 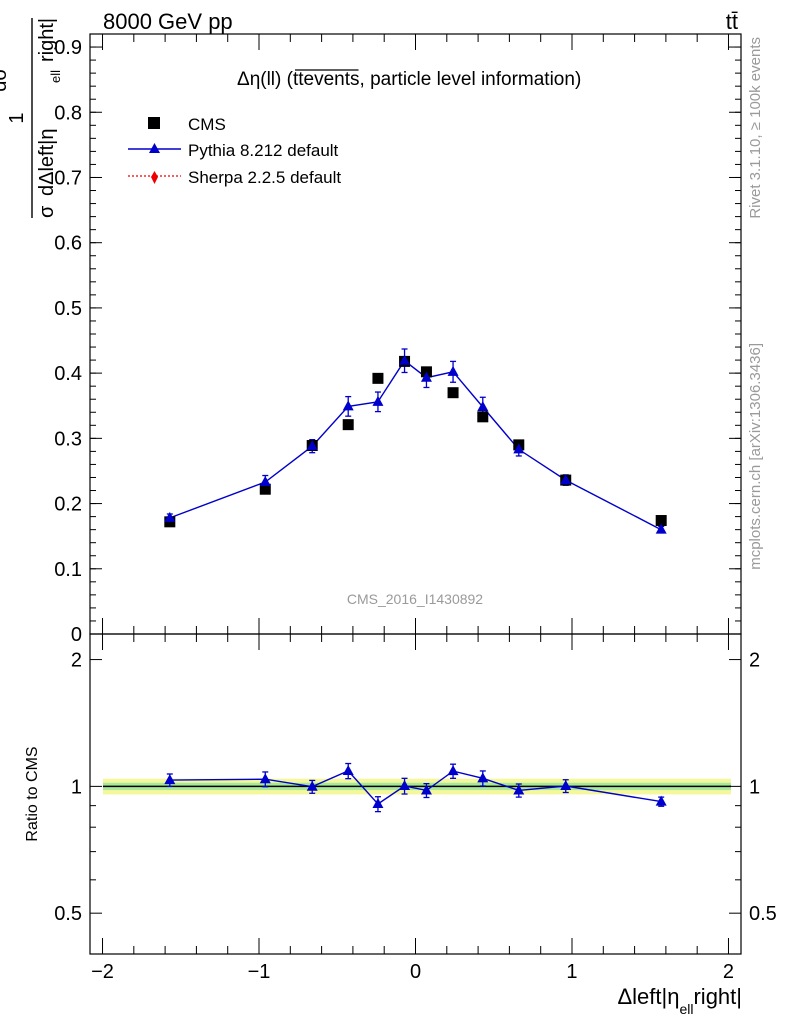 I want to click on x-tick-label: 0, so click(x=415, y=972).